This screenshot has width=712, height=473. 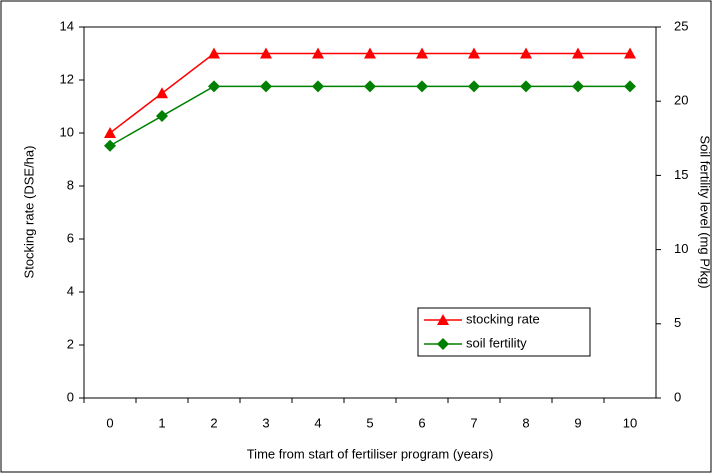 I want to click on x-tick-label: 0, so click(x=109, y=422).